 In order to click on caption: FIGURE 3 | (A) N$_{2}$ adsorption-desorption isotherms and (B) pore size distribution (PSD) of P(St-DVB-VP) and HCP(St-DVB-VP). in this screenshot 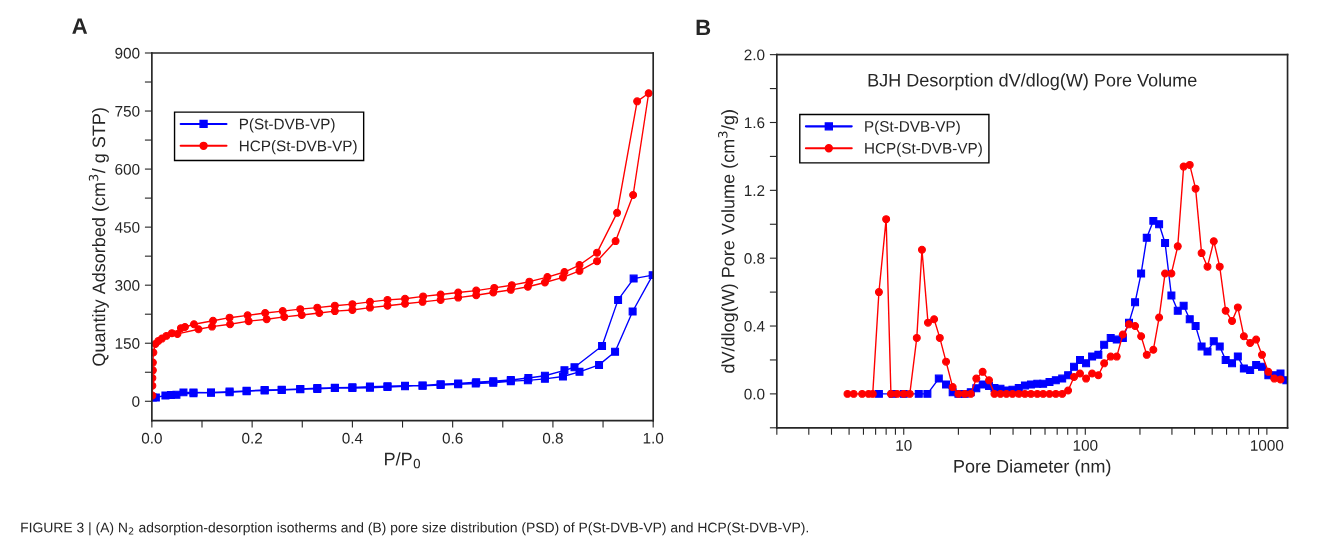, I will do `click(414, 529)`.